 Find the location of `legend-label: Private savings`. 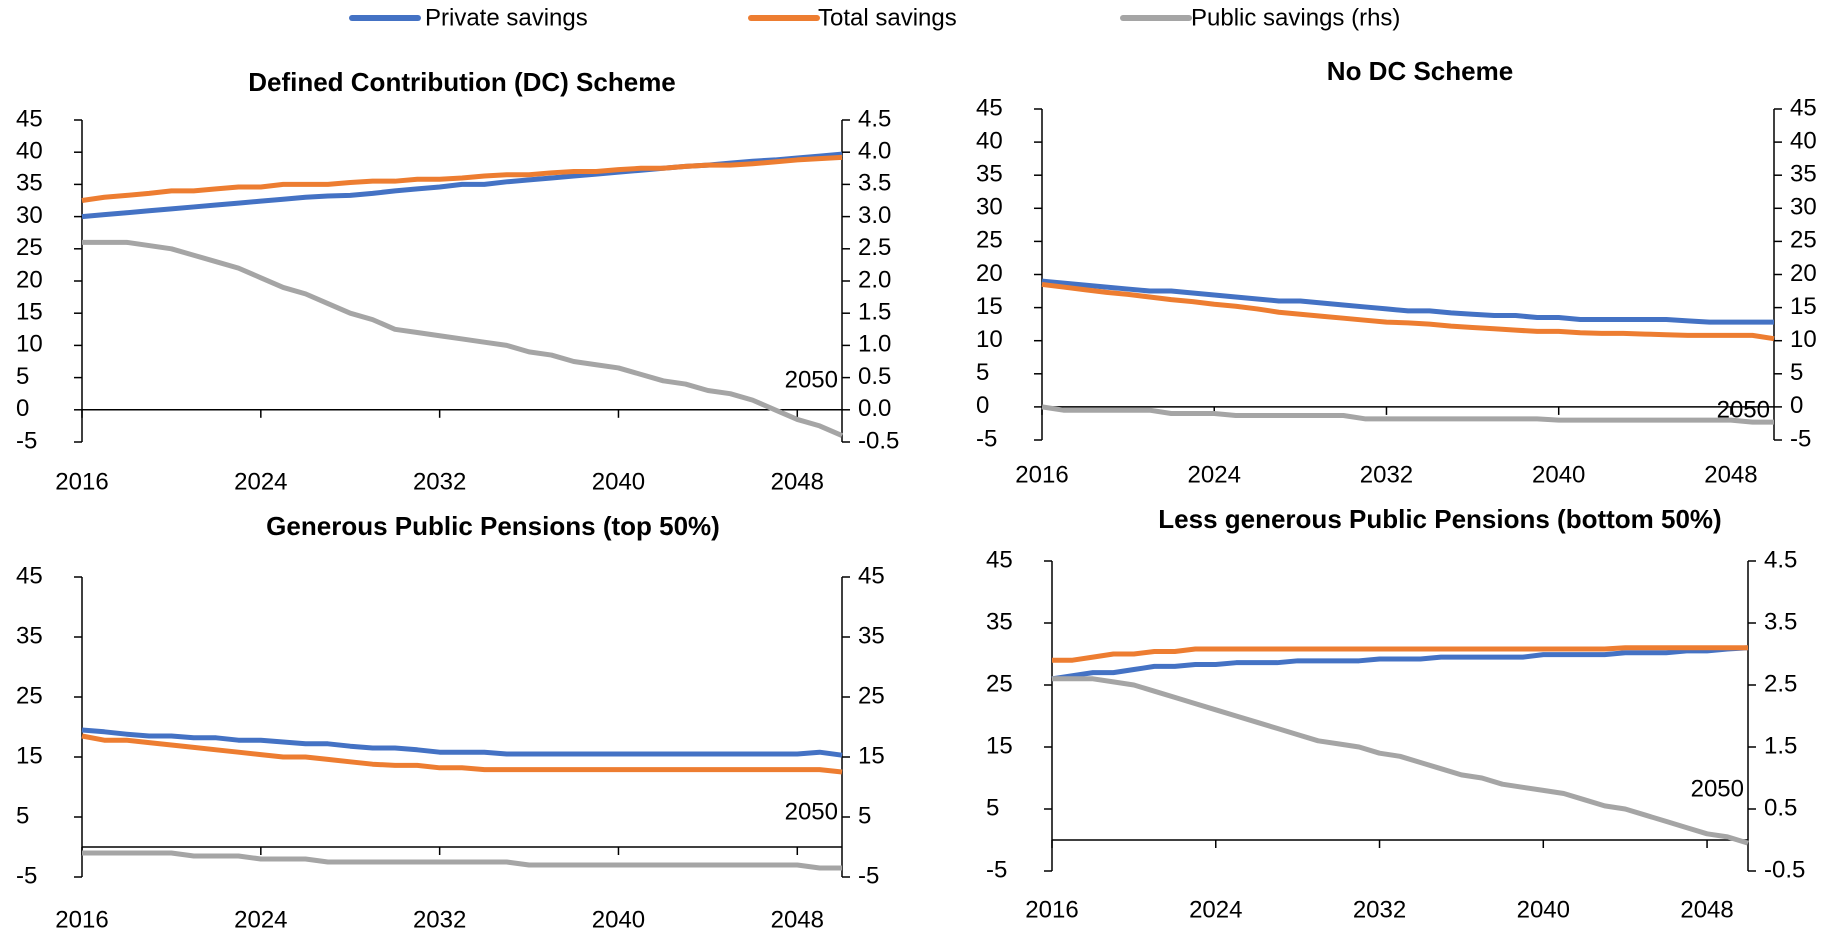

legend-label: Private savings is located at coordinates (506, 17).